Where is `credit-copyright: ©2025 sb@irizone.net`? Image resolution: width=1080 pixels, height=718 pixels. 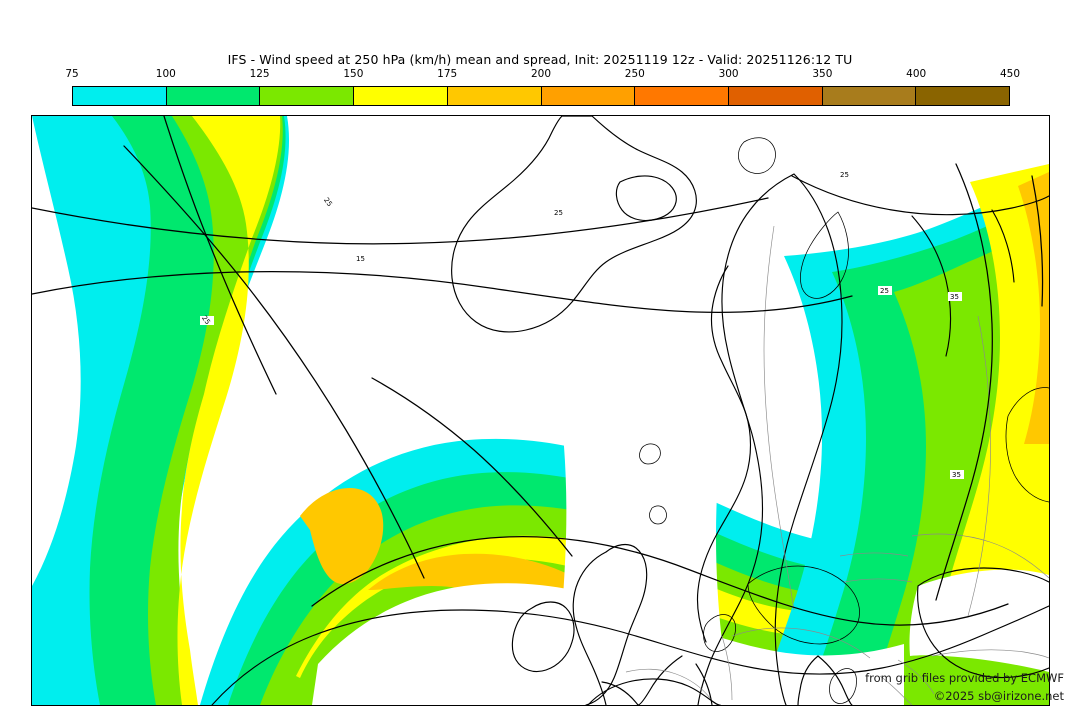
credit-copyright: ©2025 sb@irizone.net is located at coordinates (998, 696).